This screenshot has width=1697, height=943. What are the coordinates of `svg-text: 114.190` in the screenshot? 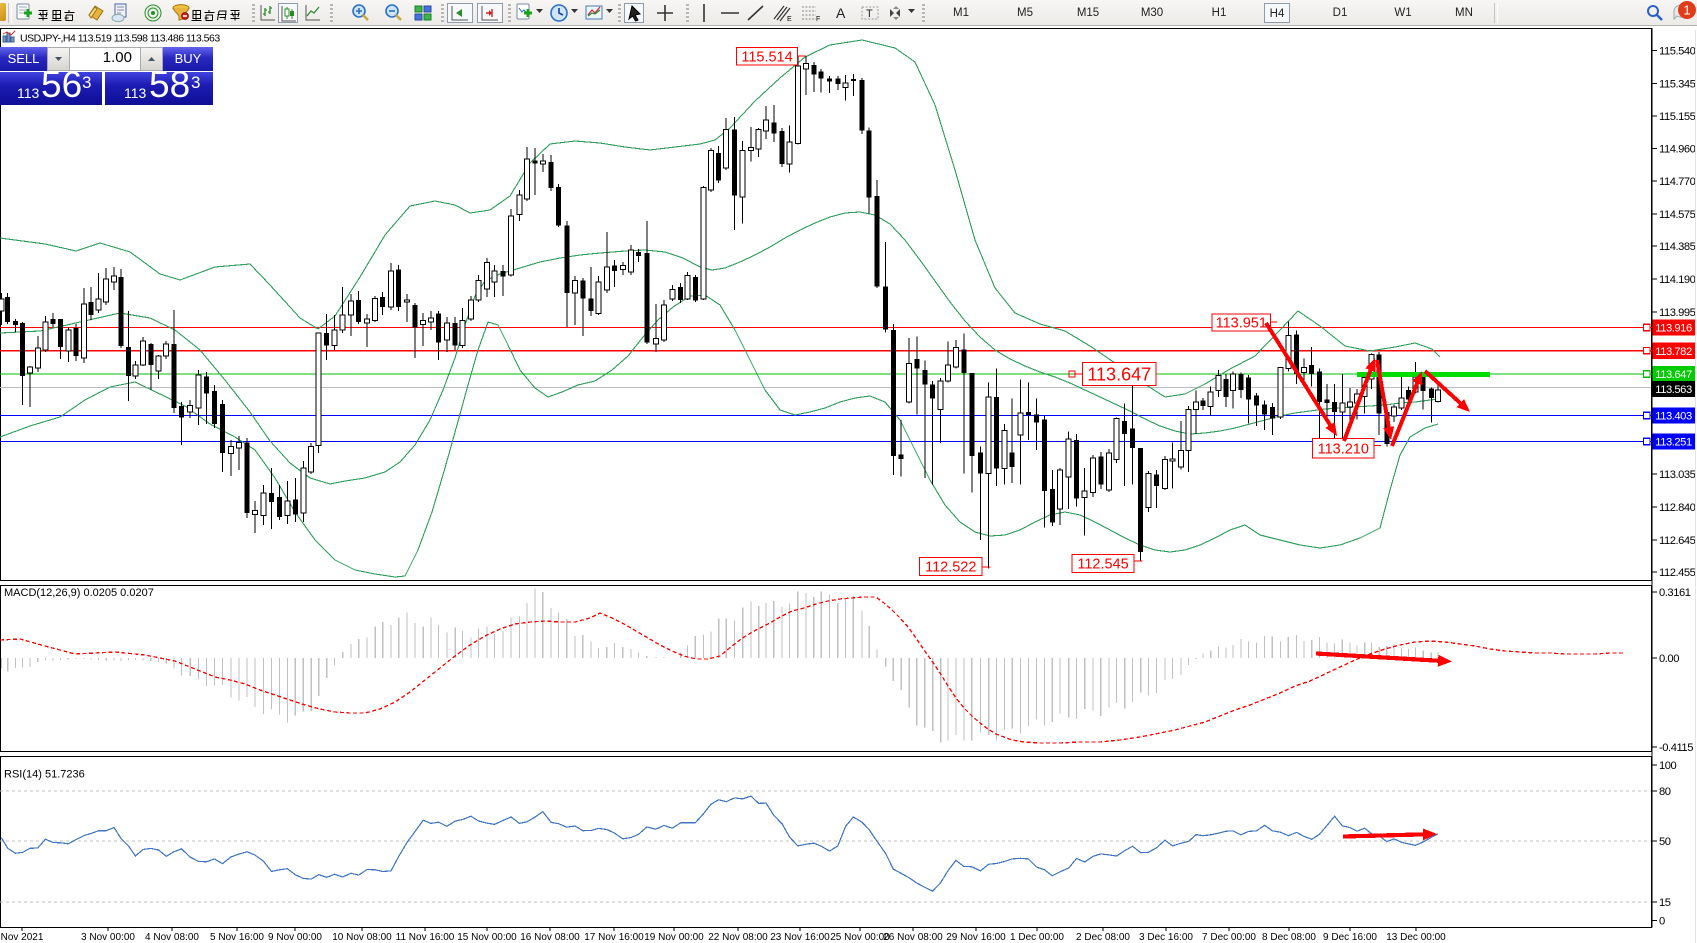 It's located at (1677, 280).